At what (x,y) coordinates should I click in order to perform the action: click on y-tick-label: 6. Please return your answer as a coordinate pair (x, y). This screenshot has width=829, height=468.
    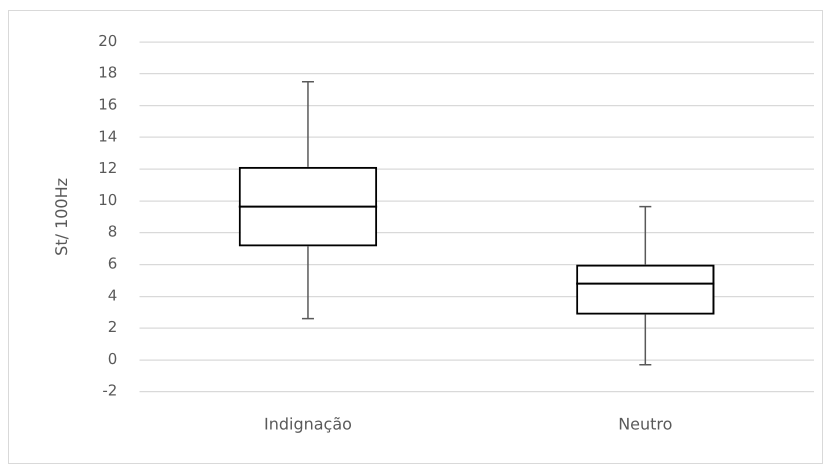
    Looking at the image, I should click on (113, 263).